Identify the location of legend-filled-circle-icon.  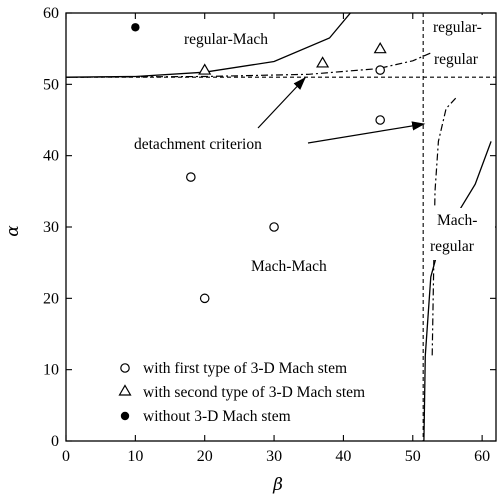
(125, 416).